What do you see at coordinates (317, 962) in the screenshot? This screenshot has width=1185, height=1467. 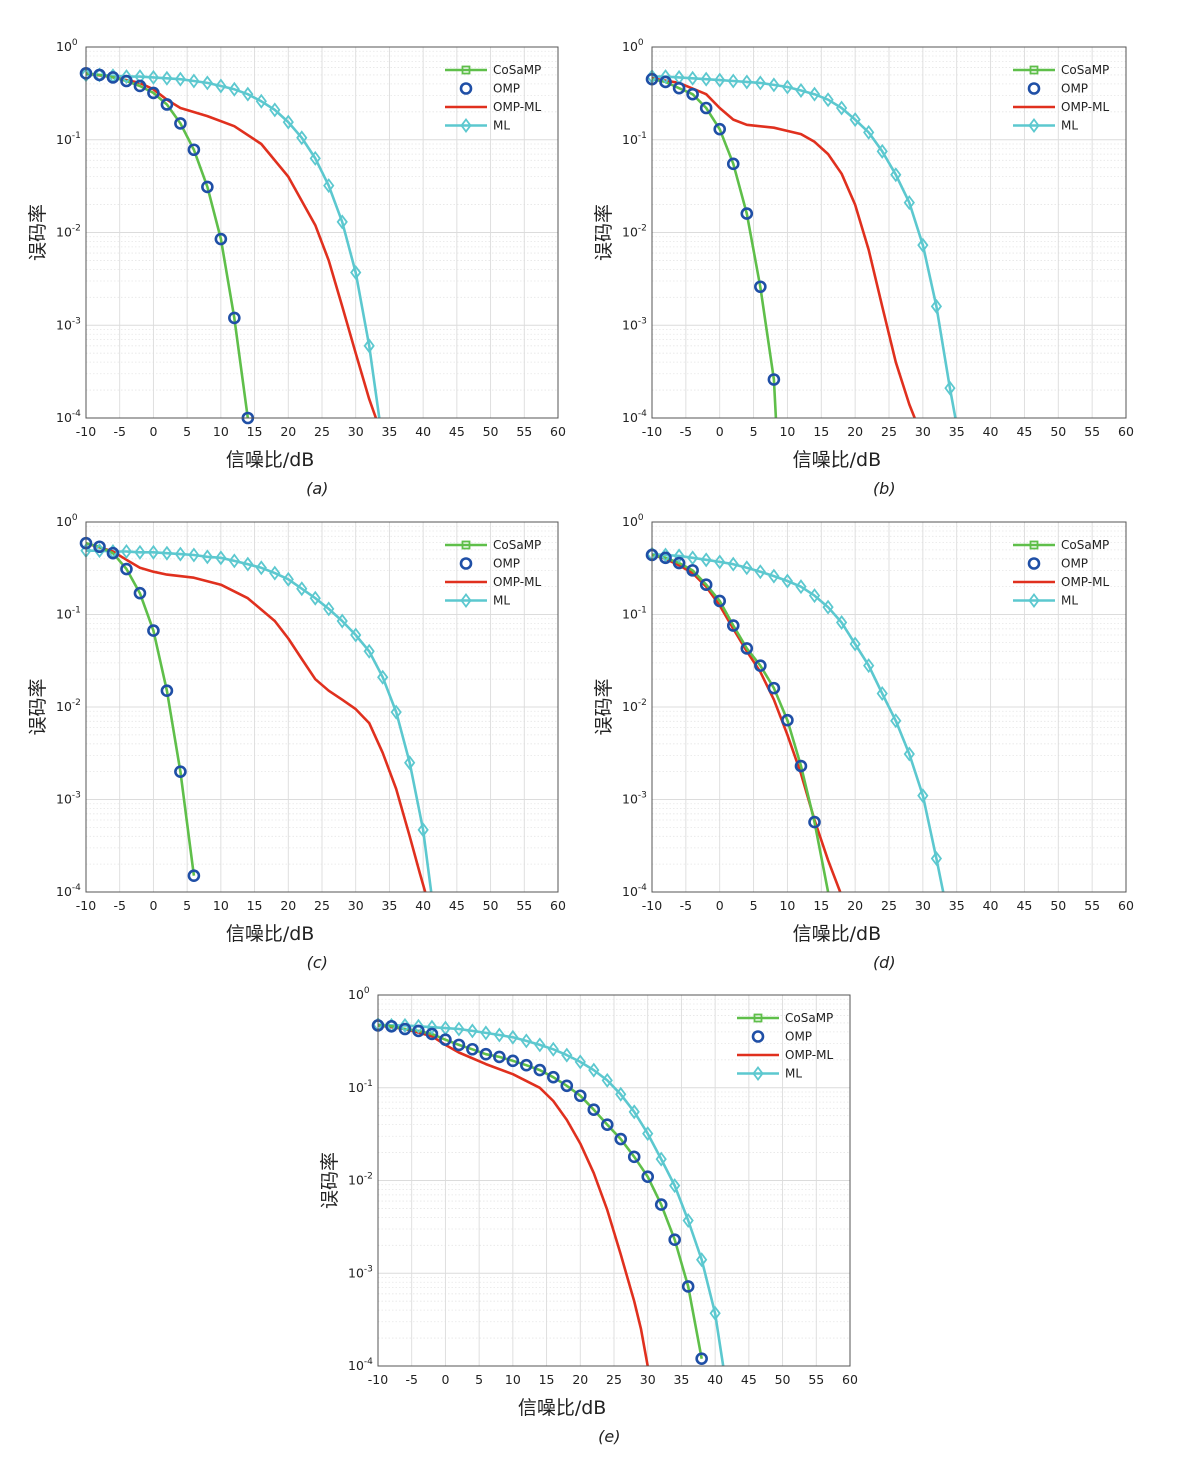 I see `panel-caption: (c)` at bounding box center [317, 962].